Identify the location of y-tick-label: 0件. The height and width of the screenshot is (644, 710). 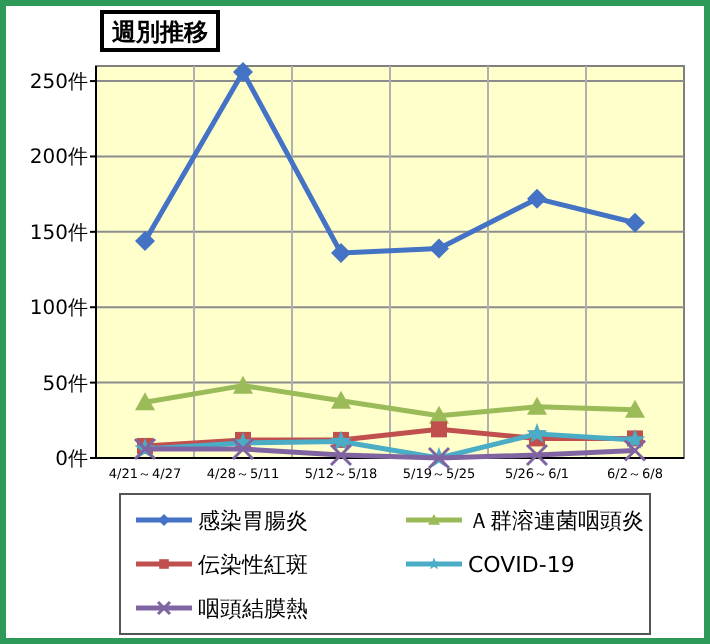
(71, 460).